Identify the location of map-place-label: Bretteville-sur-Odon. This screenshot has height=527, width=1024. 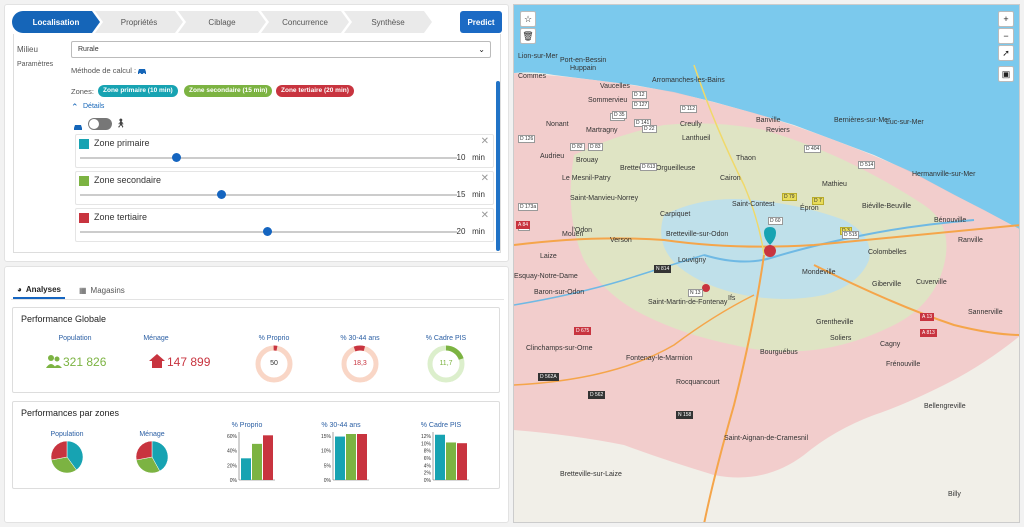
(697, 234).